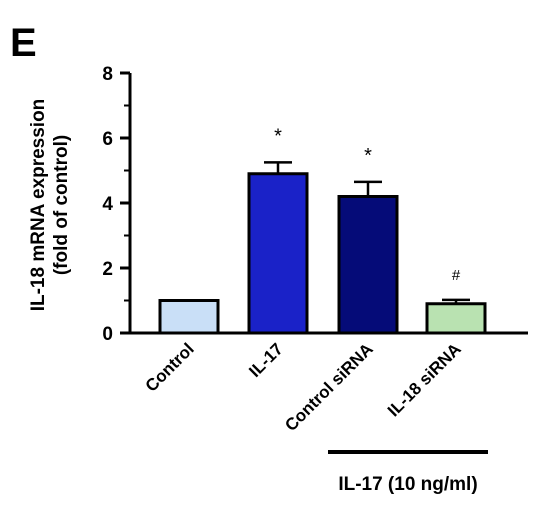  What do you see at coordinates (407, 484) in the screenshot?
I see `treatment-label: IL-17 (10 ng/ml)` at bounding box center [407, 484].